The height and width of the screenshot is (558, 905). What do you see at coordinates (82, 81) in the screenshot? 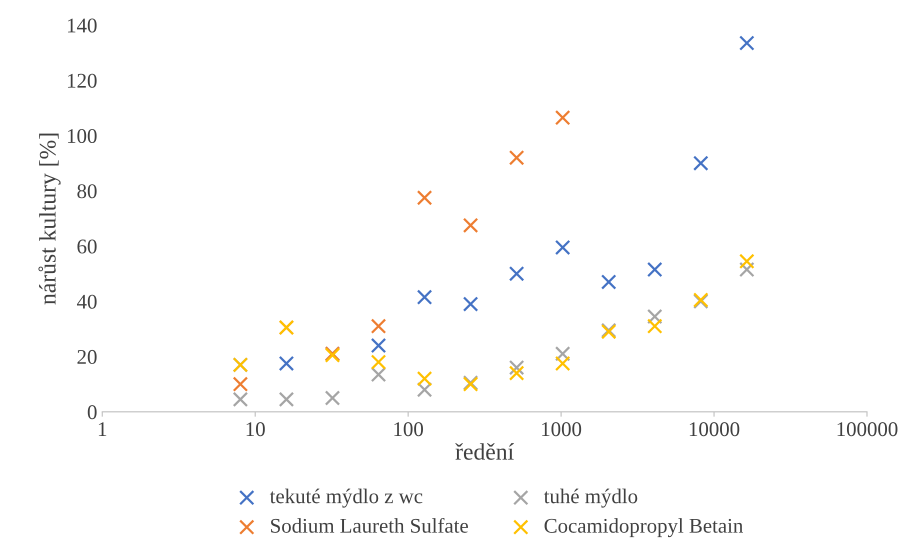
I see `y-tick-label: 120` at bounding box center [82, 81].